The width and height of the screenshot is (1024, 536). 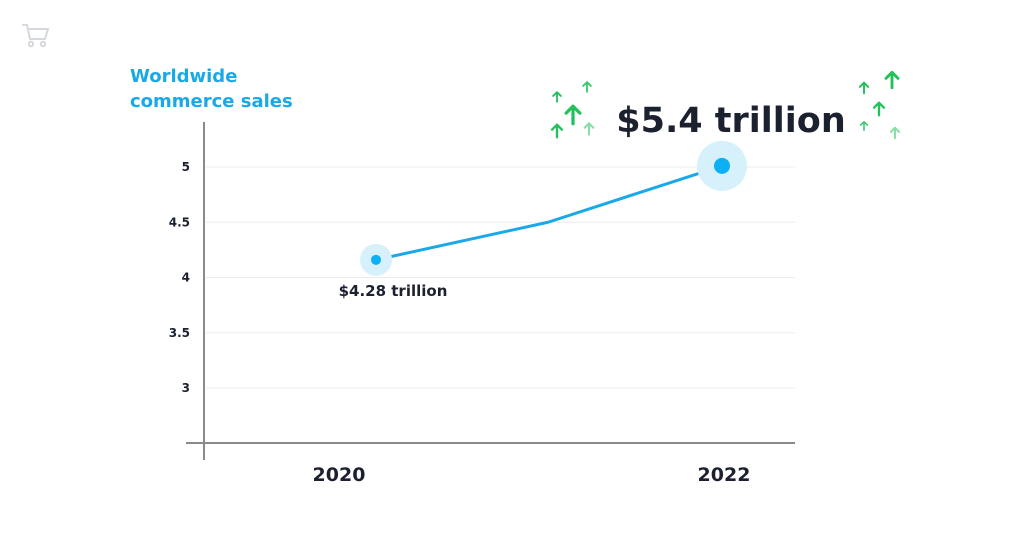 I want to click on y-tick-label: 3.5, so click(x=179, y=333).